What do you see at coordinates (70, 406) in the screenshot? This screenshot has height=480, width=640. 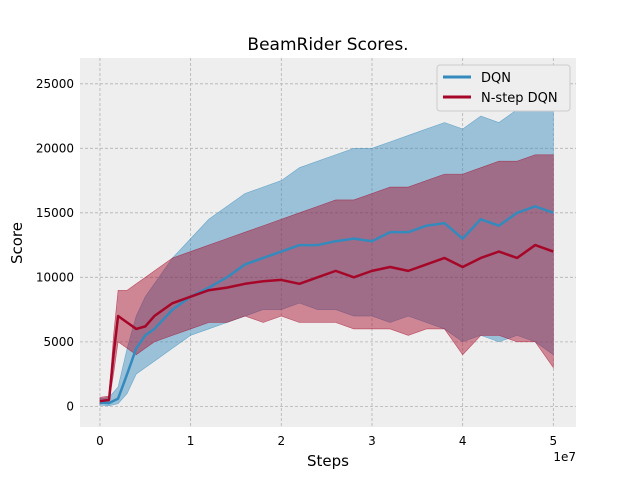 I see `y-tick-label: 0` at bounding box center [70, 406].